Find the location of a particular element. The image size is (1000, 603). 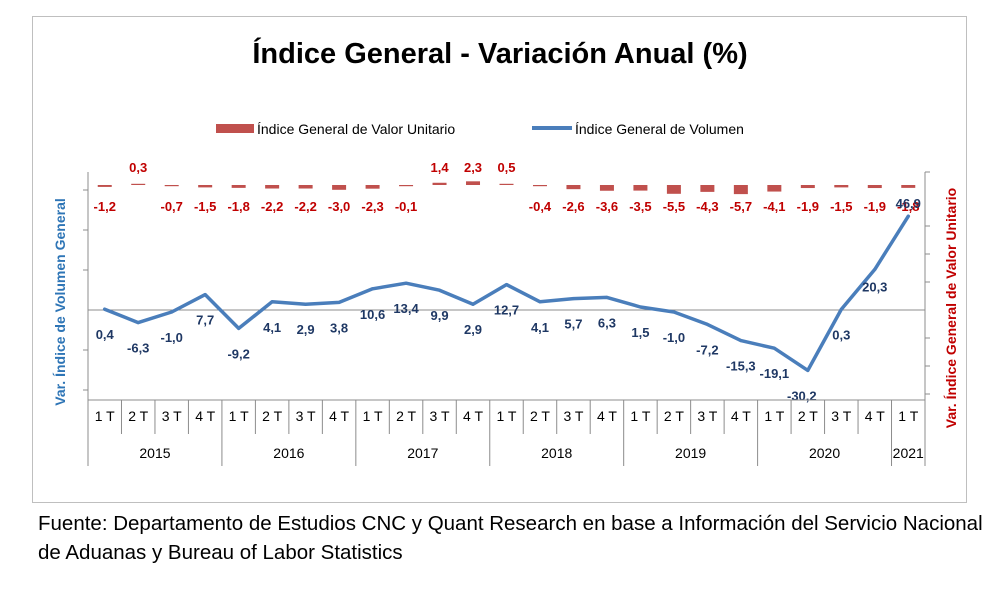

line-data-label: 13,4 is located at coordinates (406, 308).